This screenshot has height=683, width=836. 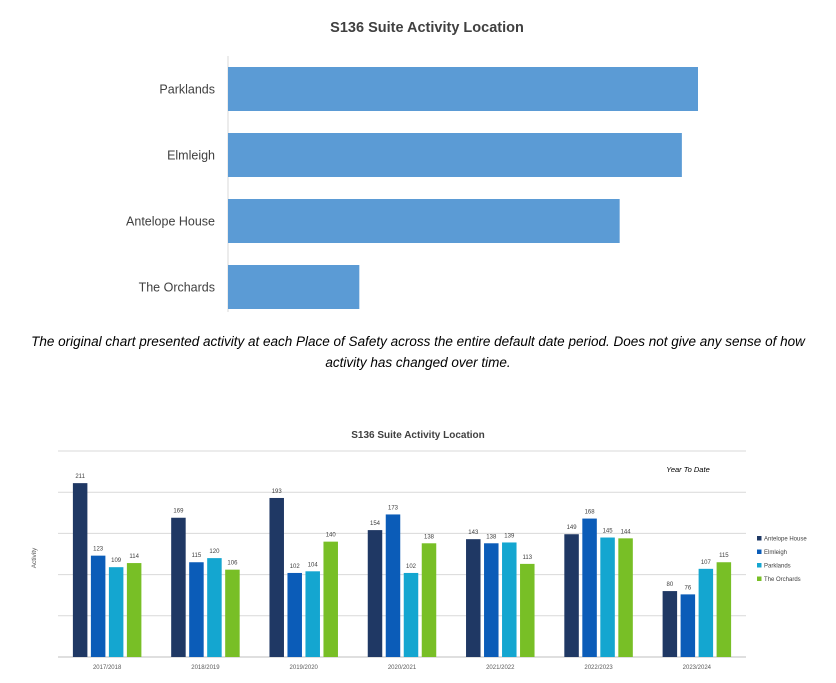 I want to click on bar-elmleigh-2023-2024, so click(x=688, y=625).